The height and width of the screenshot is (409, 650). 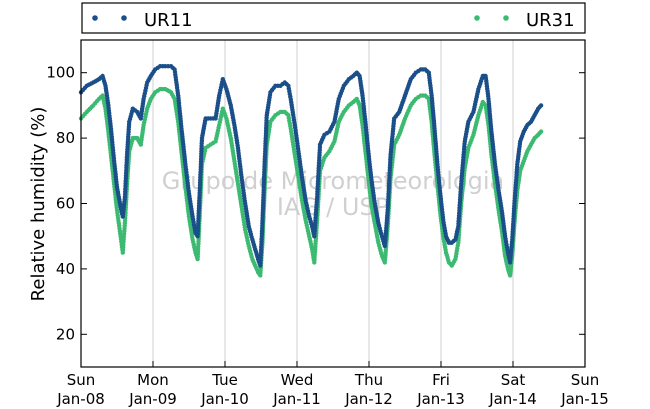 What do you see at coordinates (65, 334) in the screenshot?
I see `y-tick-label-0: 20` at bounding box center [65, 334].